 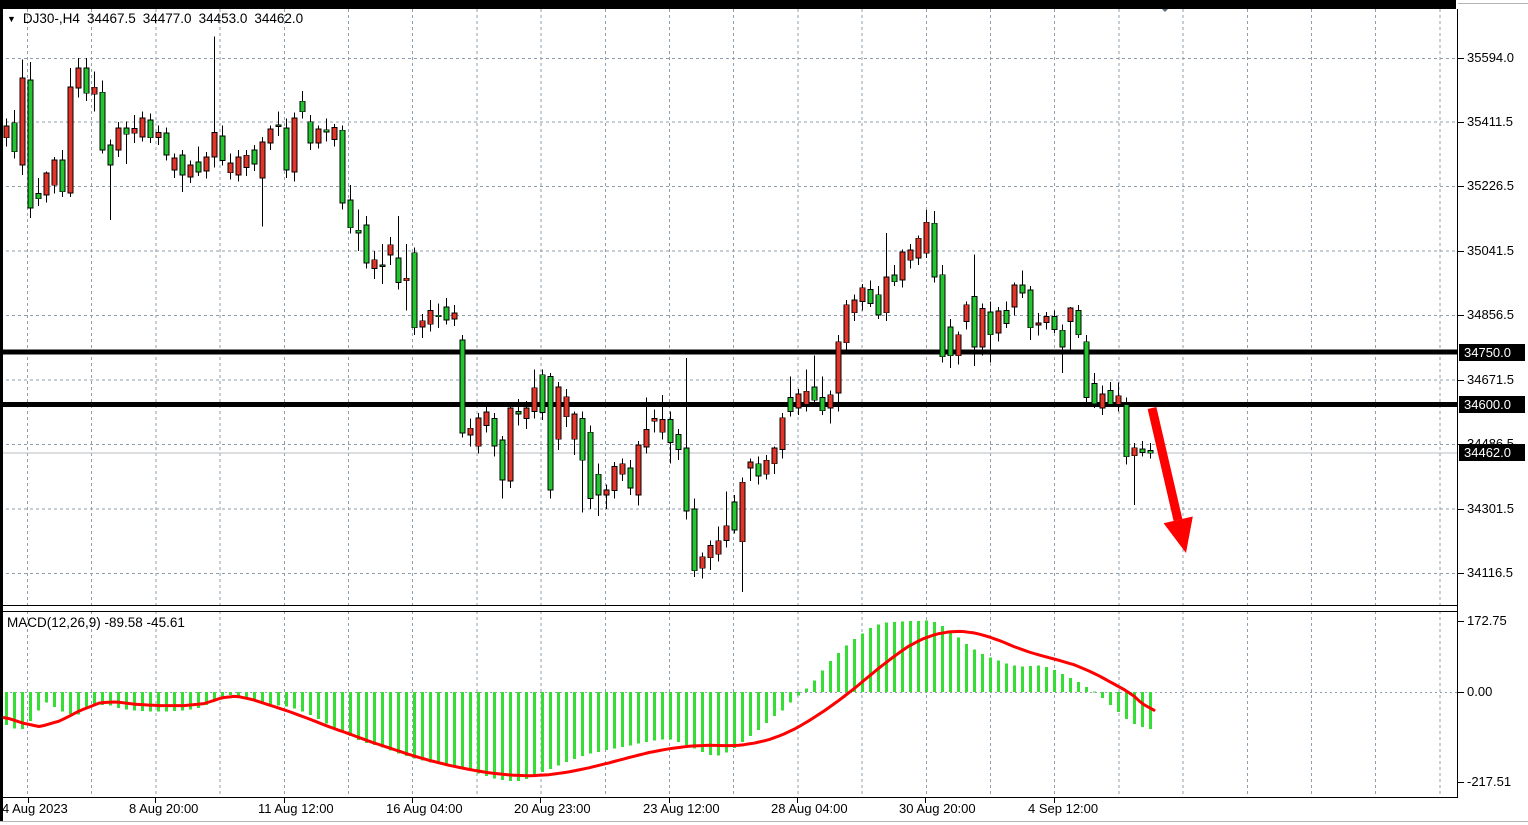 What do you see at coordinates (279, 18) in the screenshot?
I see `ohlc-close: 34462.0` at bounding box center [279, 18].